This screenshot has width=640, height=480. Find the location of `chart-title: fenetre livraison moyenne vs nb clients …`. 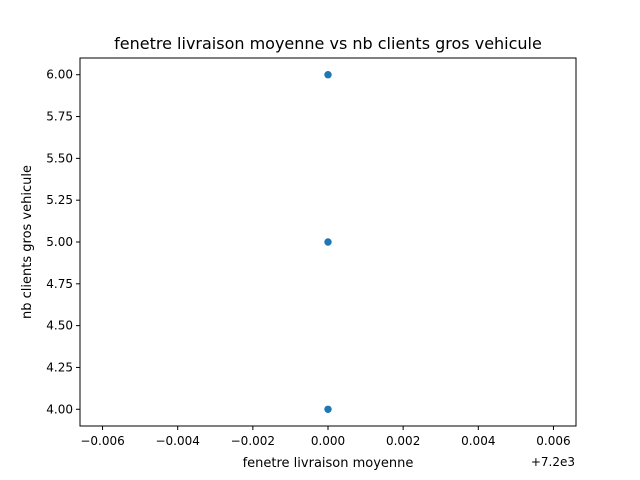

chart-title: fenetre livraison moyenne vs nb clients … is located at coordinates (328, 43).